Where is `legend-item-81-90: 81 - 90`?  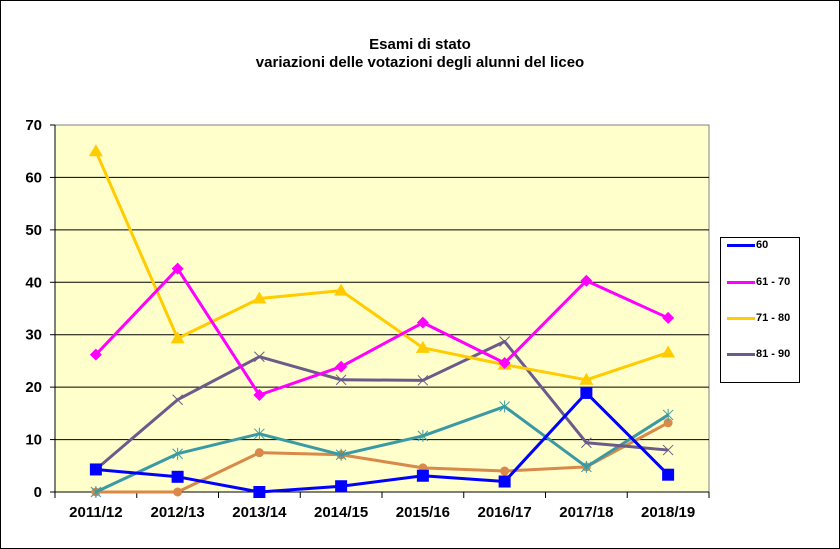
legend-item-81-90: 81 - 90 is located at coordinates (758, 354).